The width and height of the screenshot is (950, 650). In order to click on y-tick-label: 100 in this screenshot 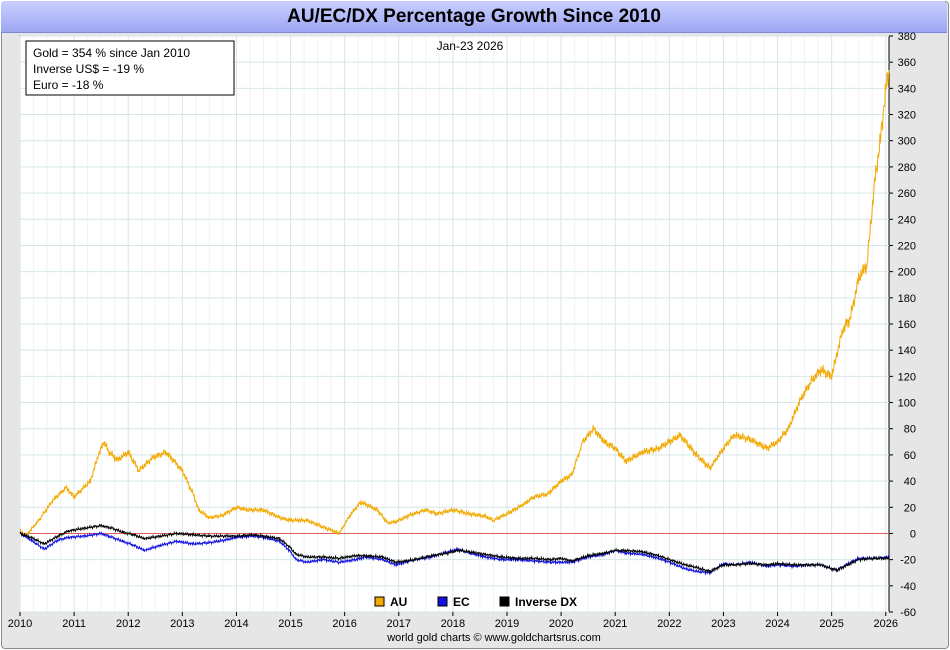, I will do `click(907, 404)`.